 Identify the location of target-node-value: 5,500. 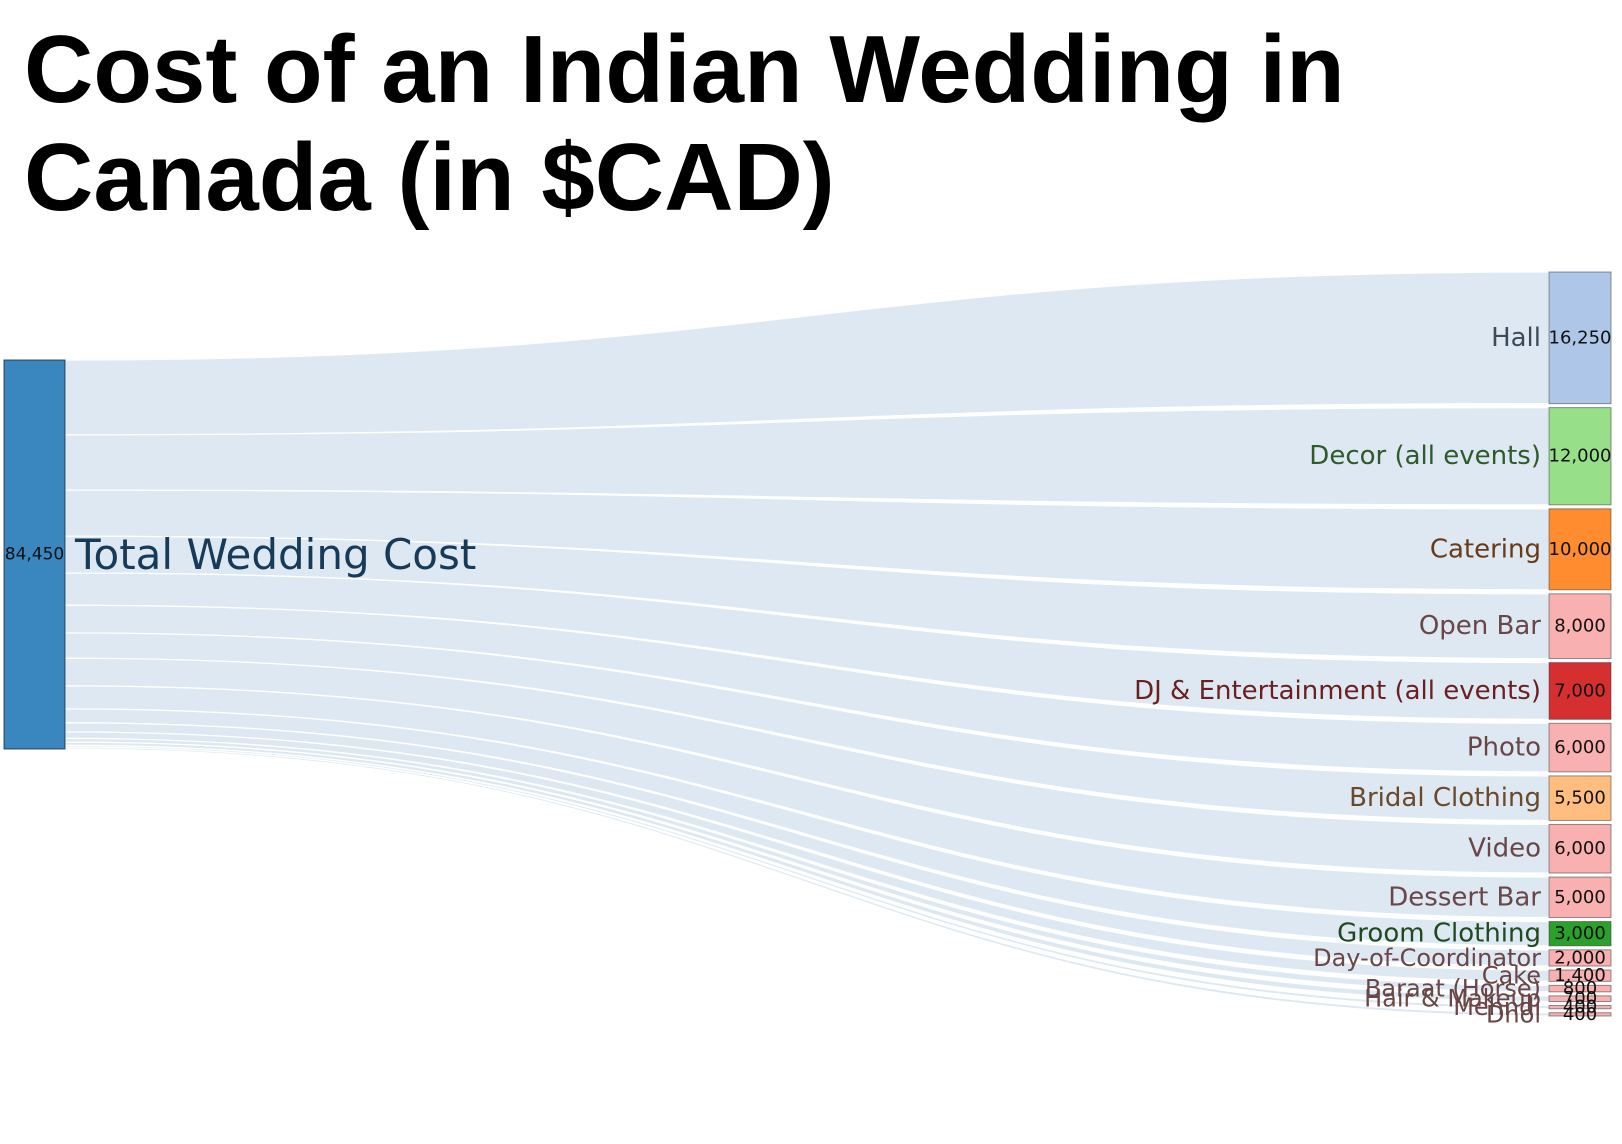
(1580, 798).